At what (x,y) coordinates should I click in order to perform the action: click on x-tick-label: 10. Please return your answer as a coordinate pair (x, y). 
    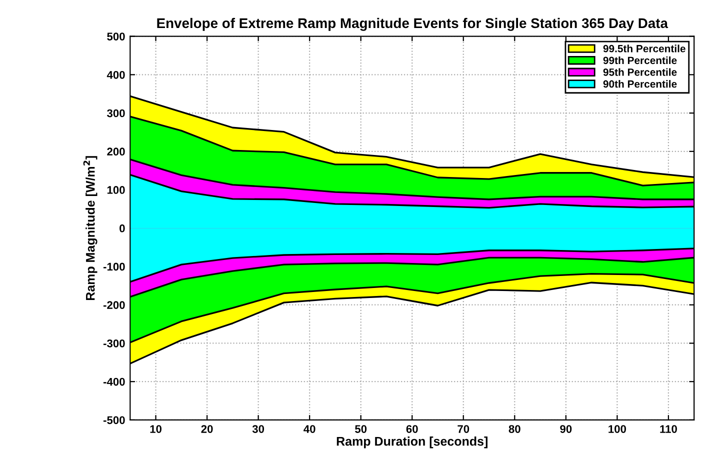
    Looking at the image, I should click on (156, 429).